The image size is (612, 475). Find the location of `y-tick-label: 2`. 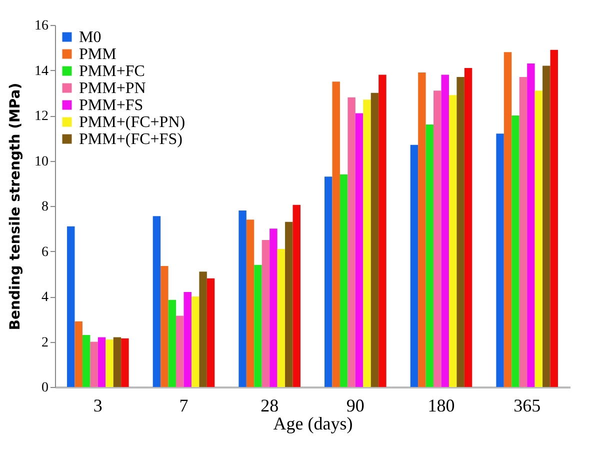

y-tick-label: 2 is located at coordinates (45, 342).